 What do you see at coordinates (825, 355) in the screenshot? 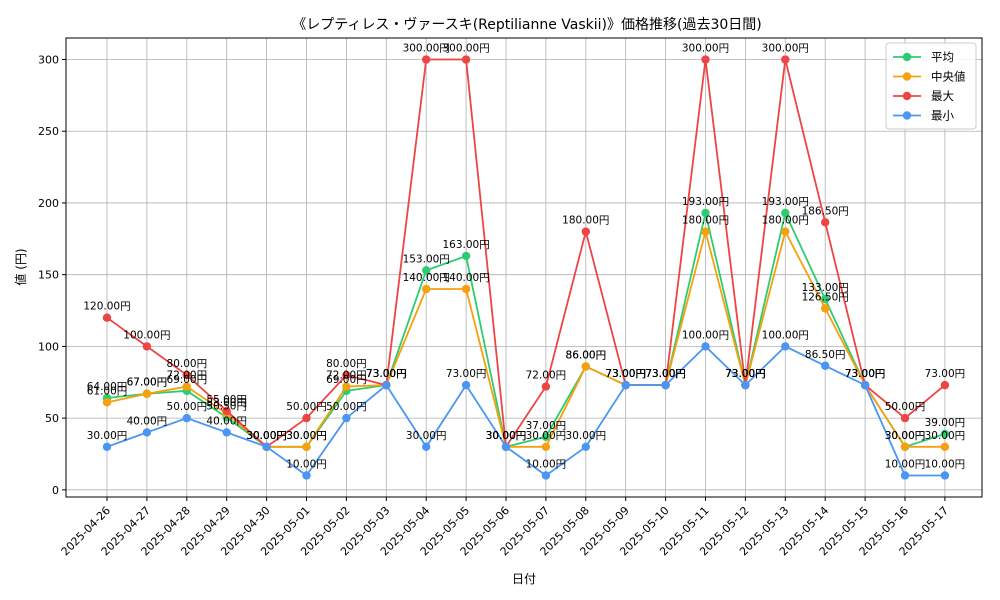
I see `data-label: 86.50円` at bounding box center [825, 355].